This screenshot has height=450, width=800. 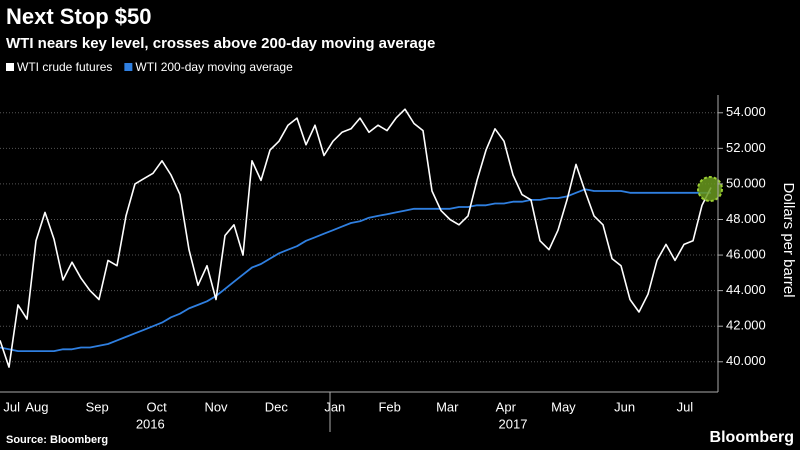 I want to click on y-tick-label: 40.000, so click(x=746, y=360).